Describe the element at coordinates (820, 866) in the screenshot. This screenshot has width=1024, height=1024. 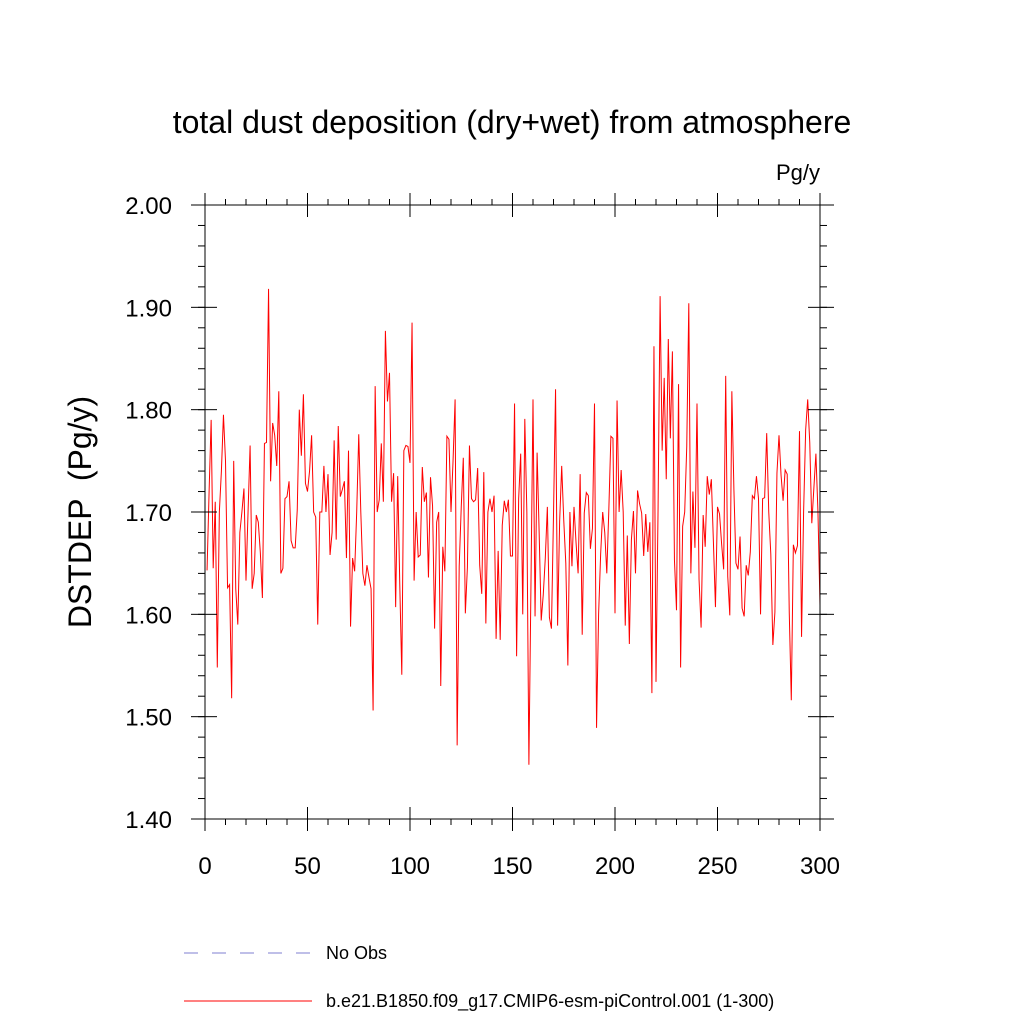
I see `x-tick-label: 300` at that location.